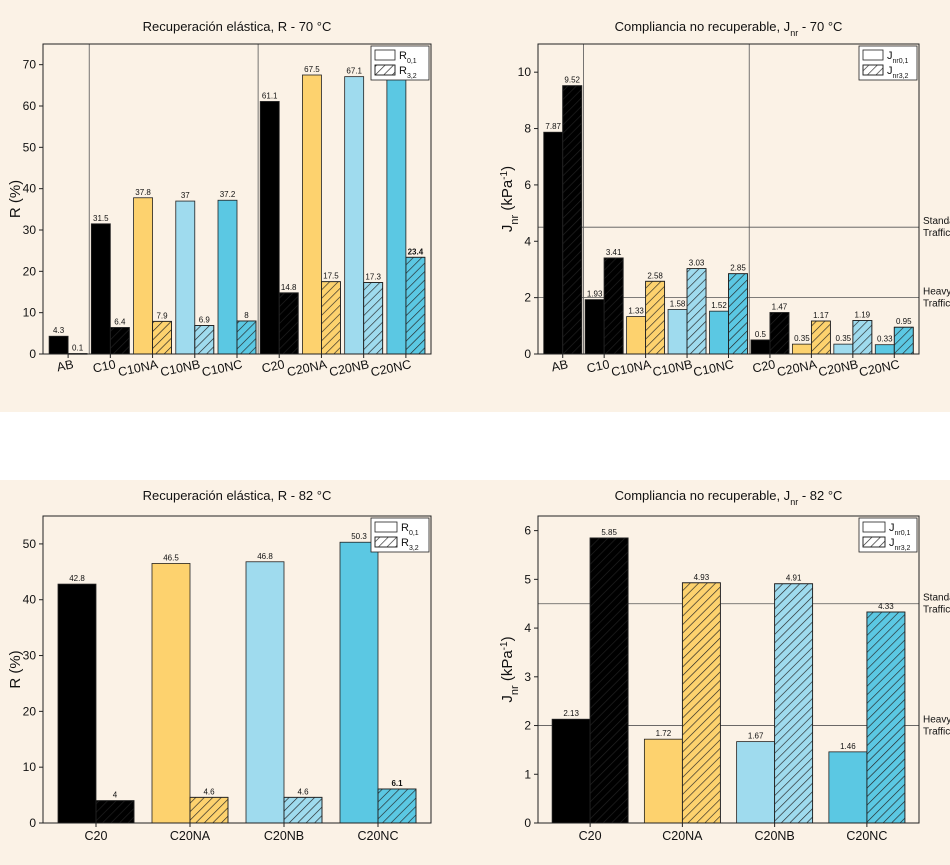 The image size is (950, 865). I want to click on bar-C20-a, so click(760, 347).